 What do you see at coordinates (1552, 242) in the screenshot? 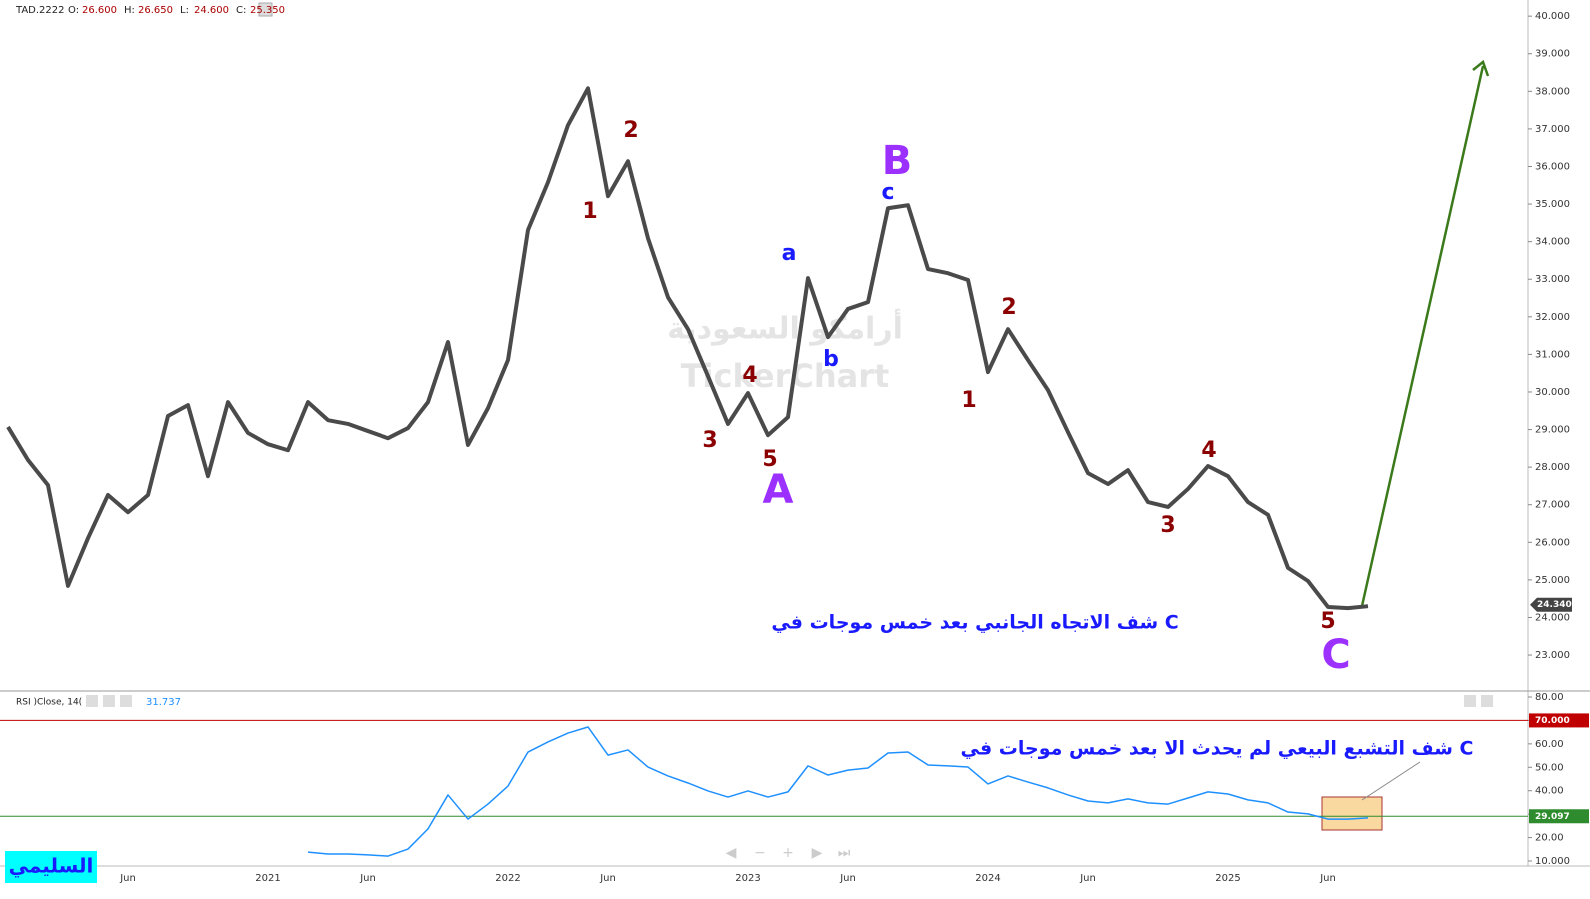
I see `y-tick-label: 34.000` at bounding box center [1552, 242].